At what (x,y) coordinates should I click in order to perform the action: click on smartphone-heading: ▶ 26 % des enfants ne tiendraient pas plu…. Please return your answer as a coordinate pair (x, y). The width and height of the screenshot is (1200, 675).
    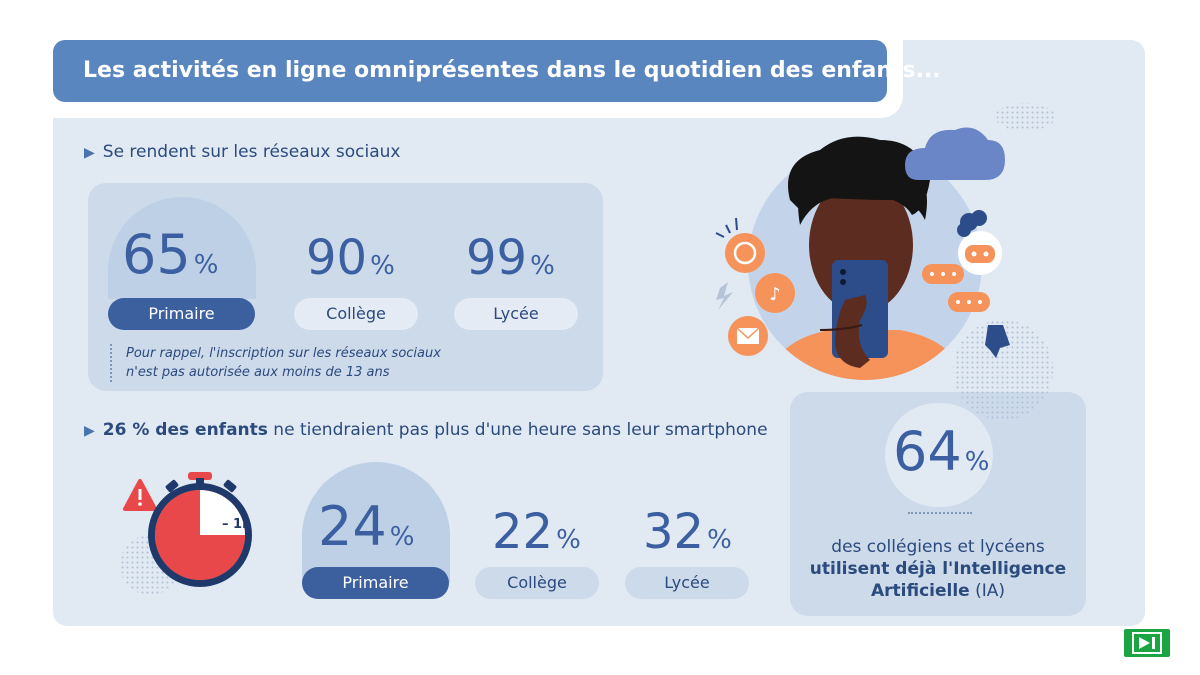
    Looking at the image, I should click on (426, 430).